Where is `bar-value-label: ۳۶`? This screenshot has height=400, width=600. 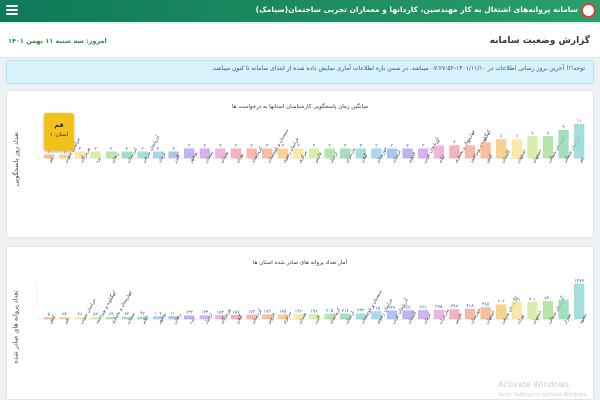
bar-value-label: ۳۶ is located at coordinates (80, 315).